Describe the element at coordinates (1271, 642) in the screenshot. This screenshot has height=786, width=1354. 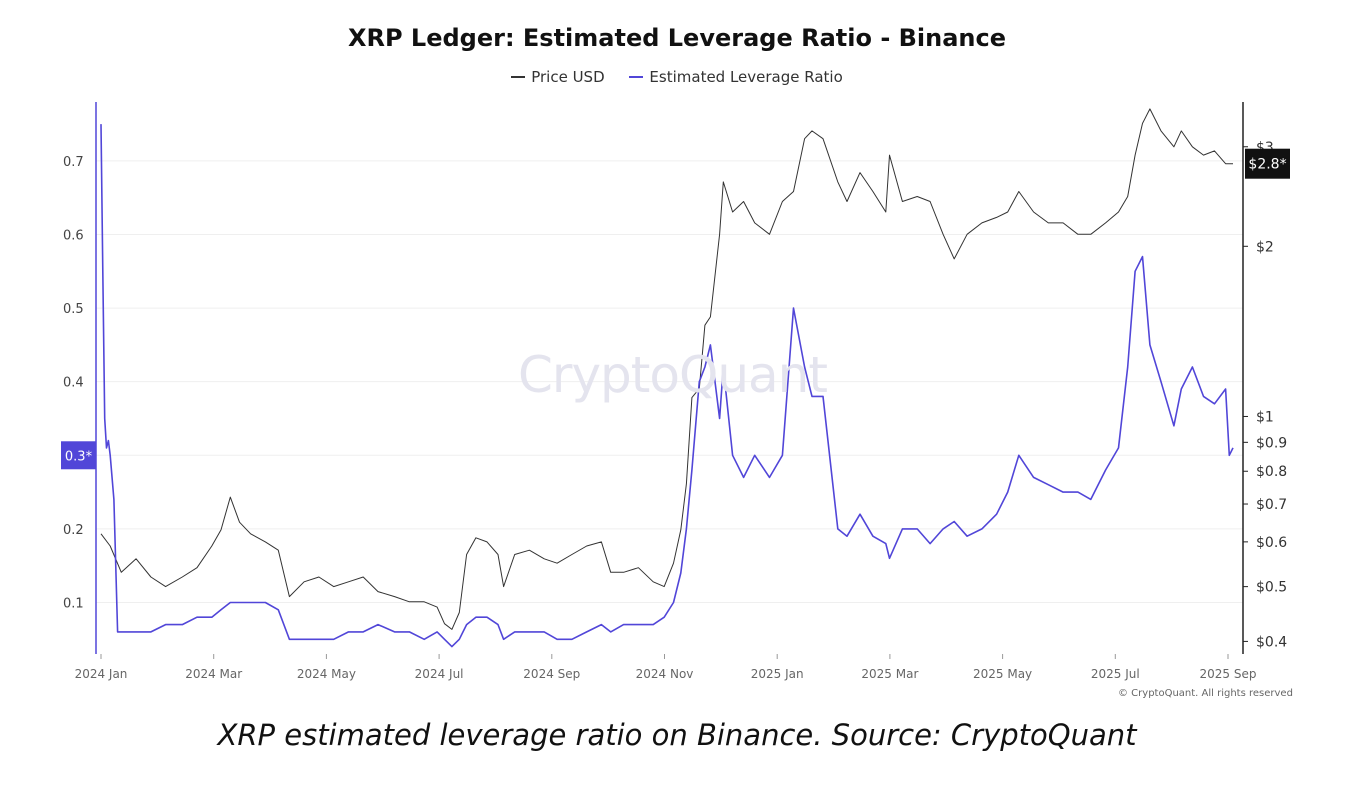
I see `y-right-tick-label: $0.4` at that location.